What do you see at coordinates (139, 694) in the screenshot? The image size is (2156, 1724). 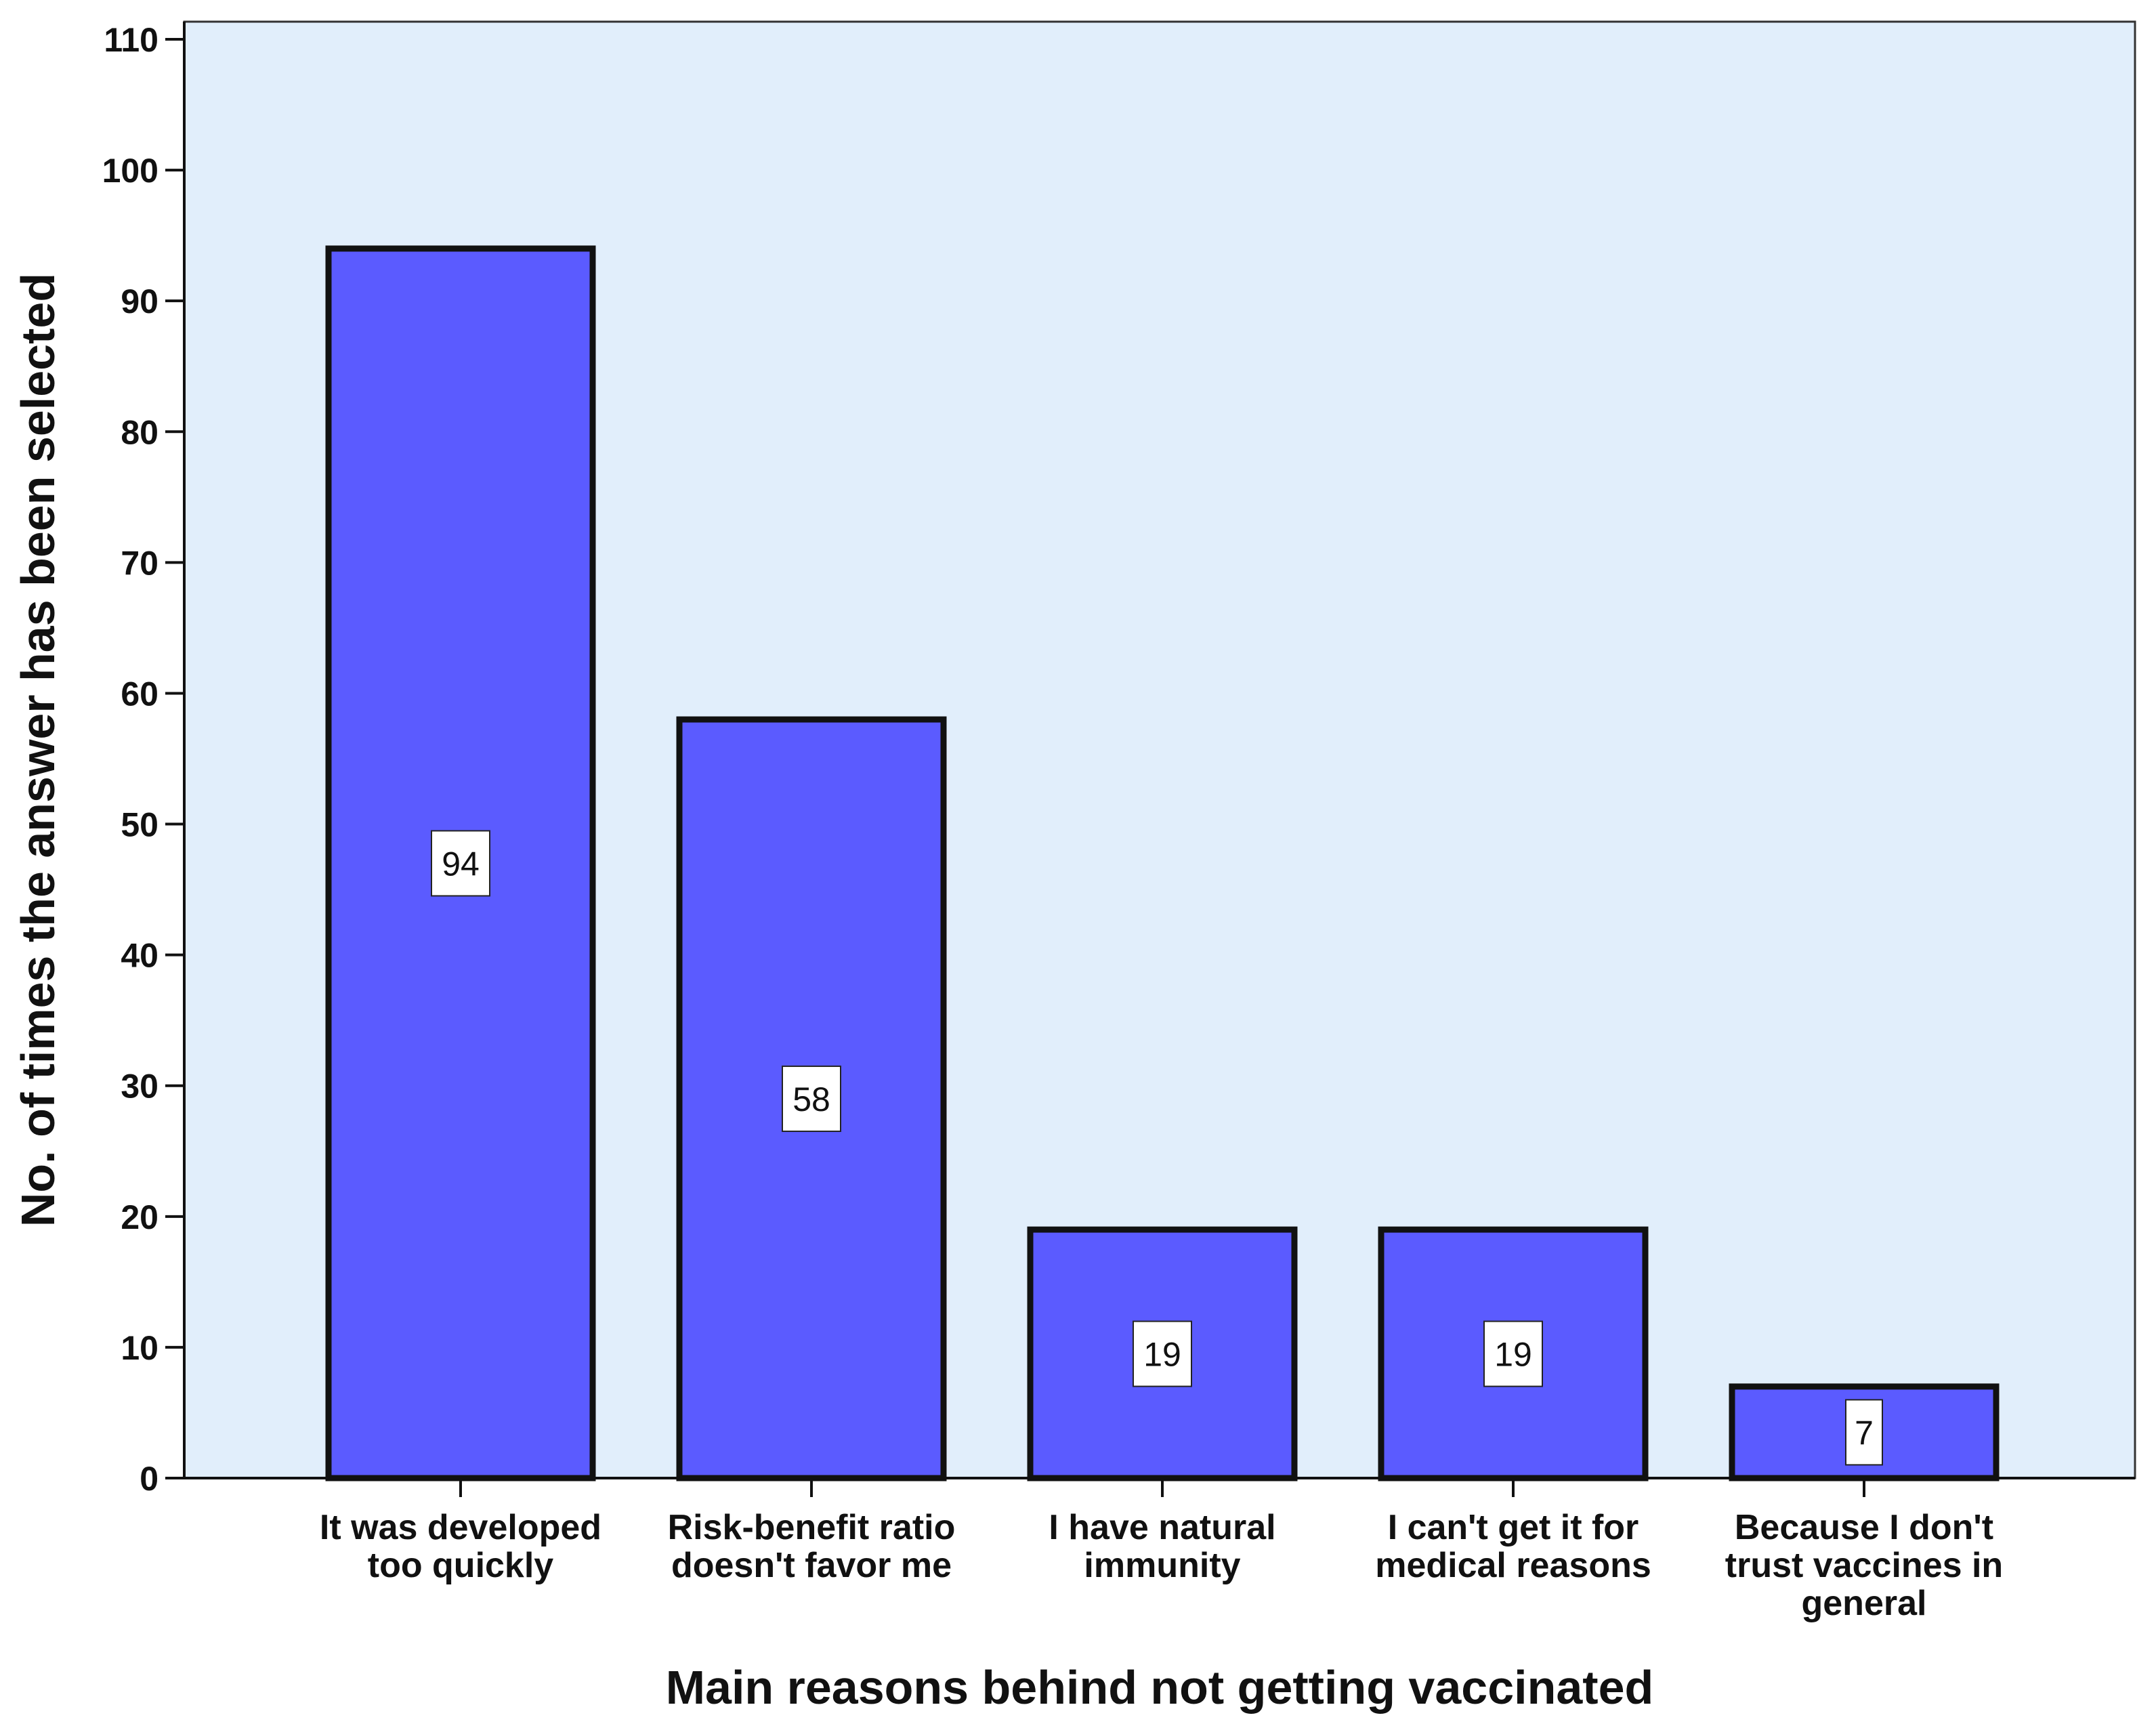 I see `y-tick-label: 60` at bounding box center [139, 694].